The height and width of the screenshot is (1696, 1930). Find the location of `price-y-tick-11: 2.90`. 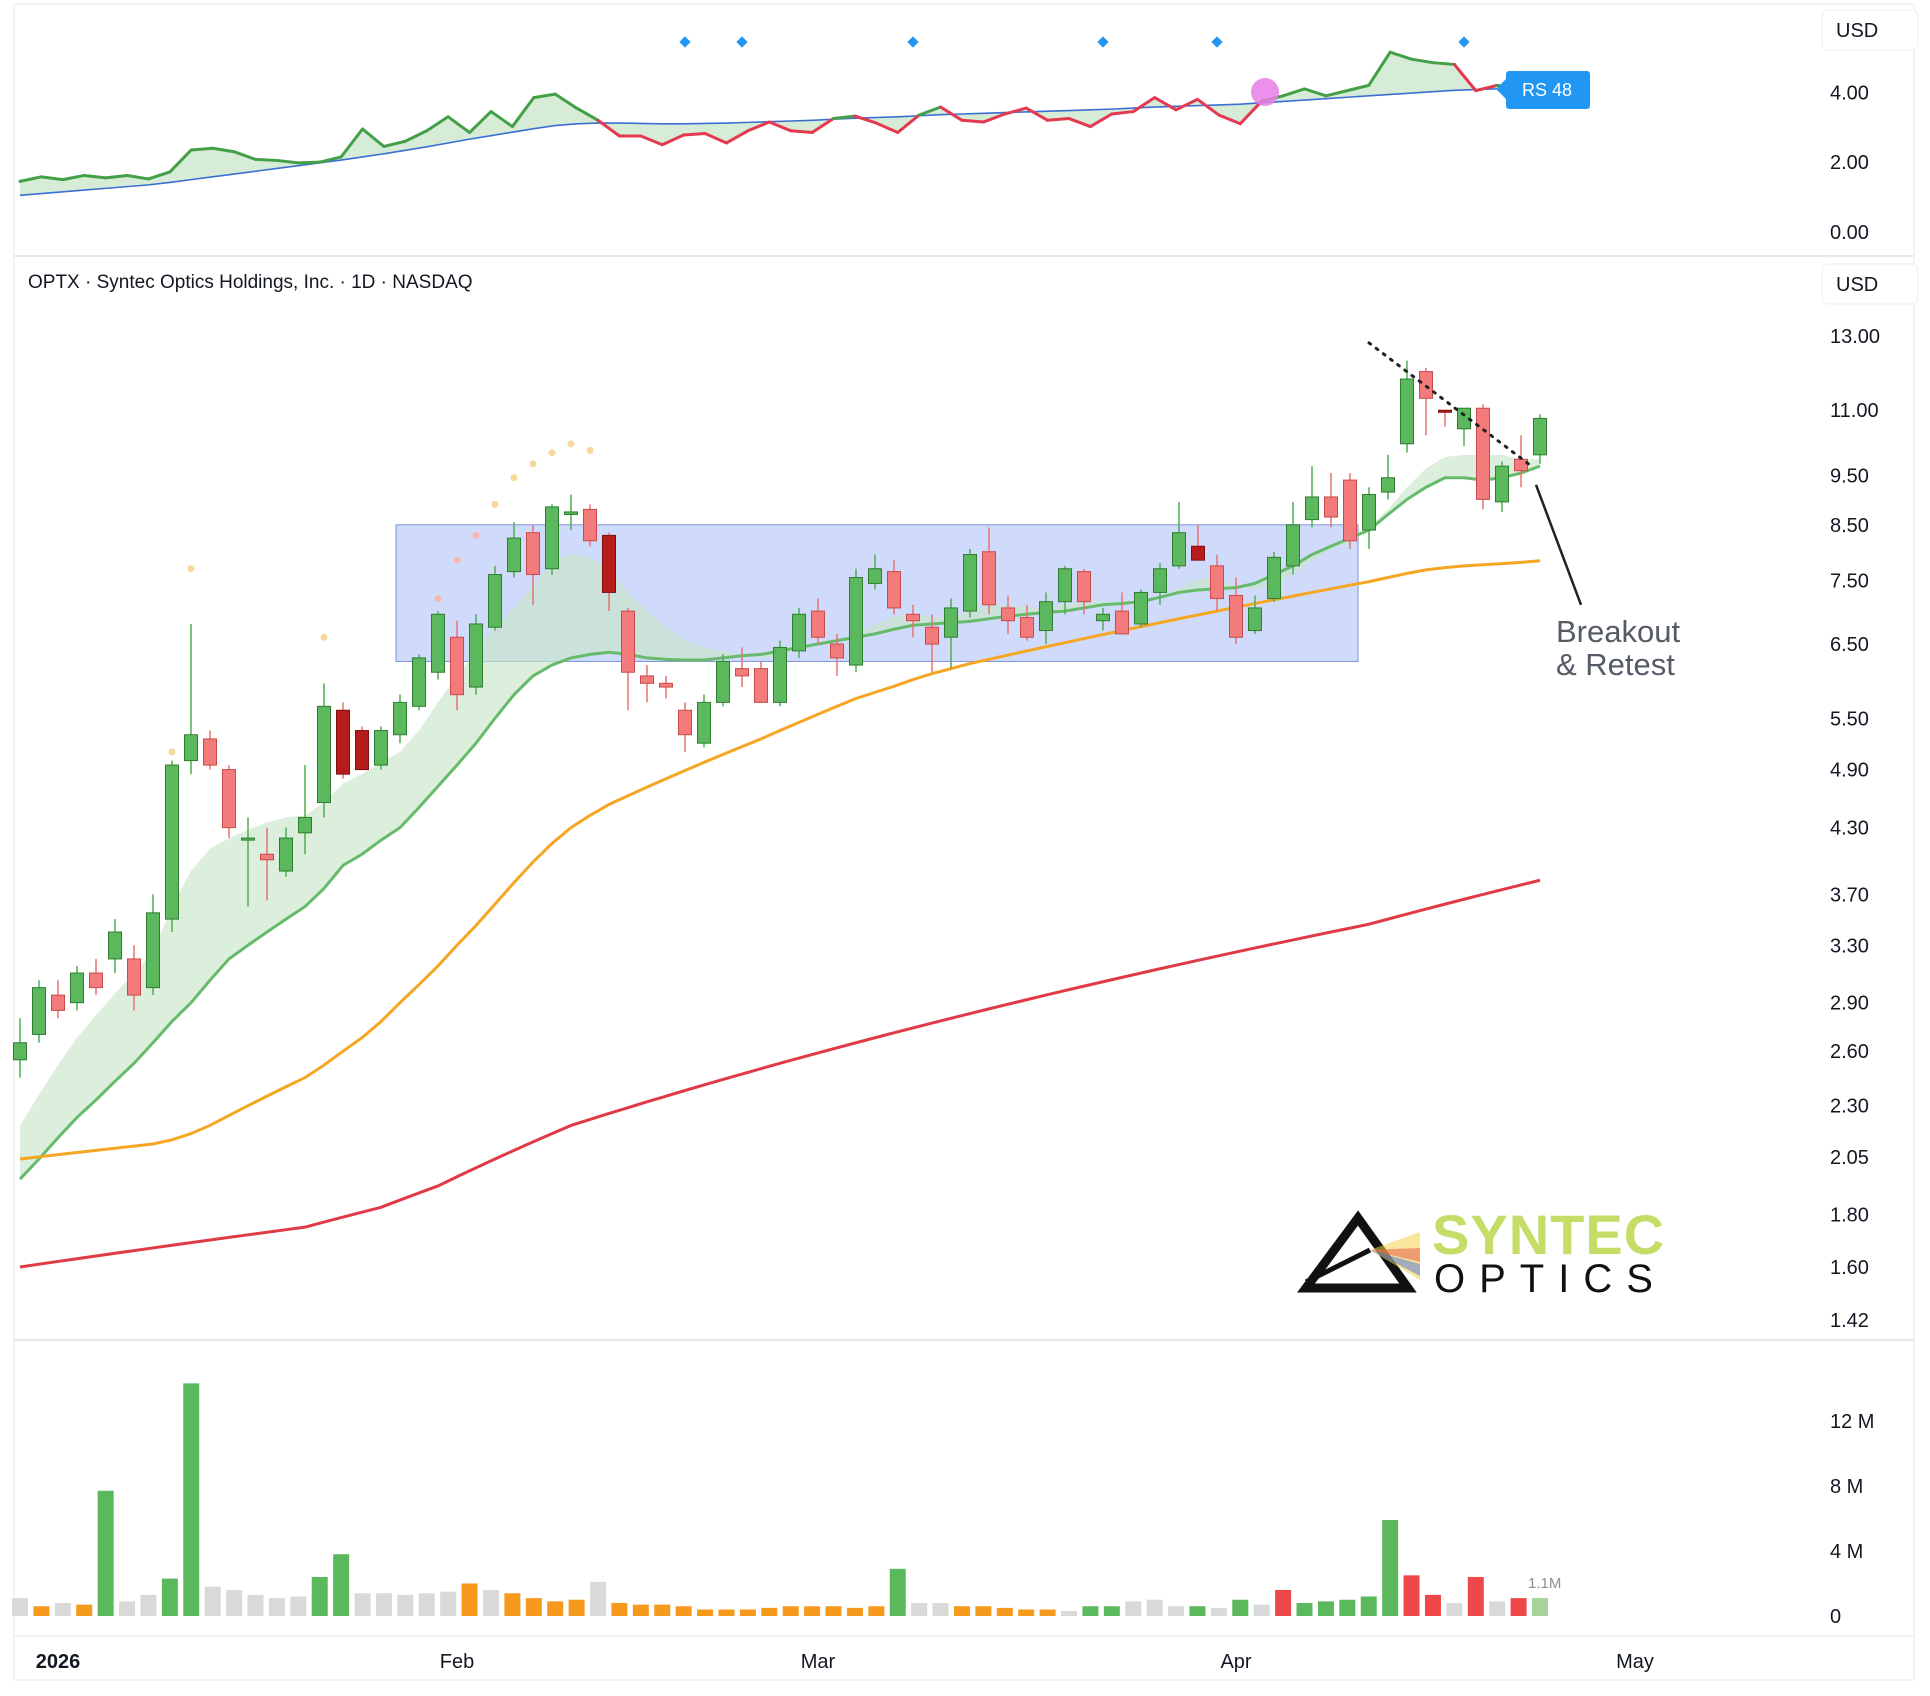

price-y-tick-11: 2.90 is located at coordinates (1849, 1004).